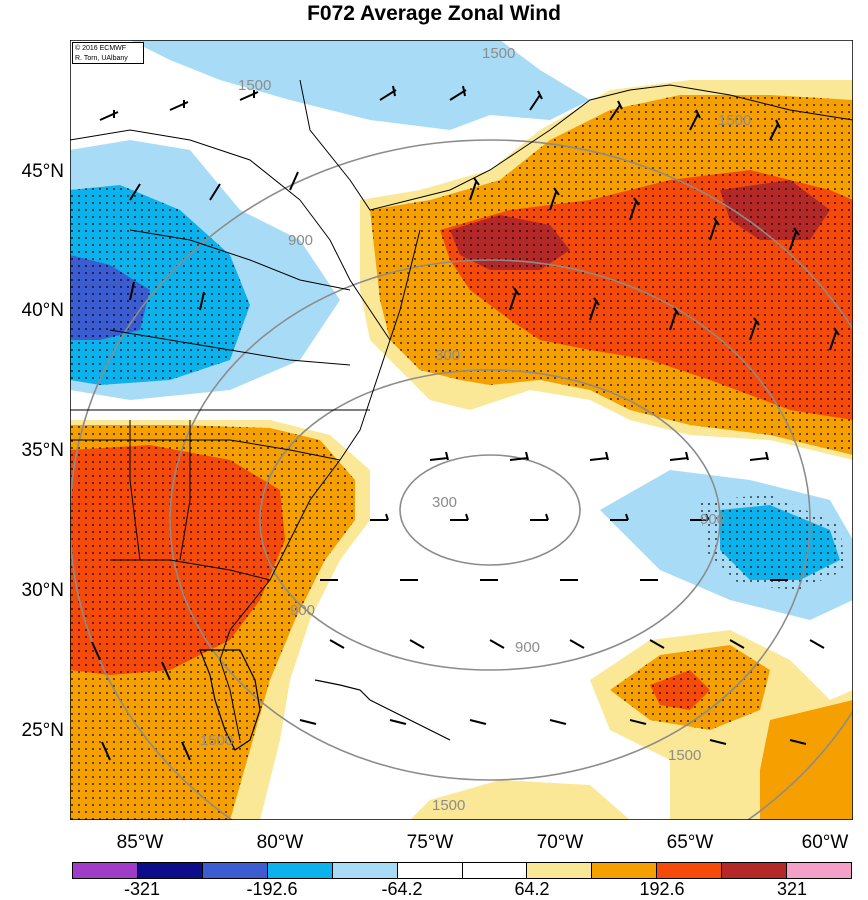 The image size is (868, 900). I want to click on credit-line: R. Torn, UAlbany, so click(101, 58).